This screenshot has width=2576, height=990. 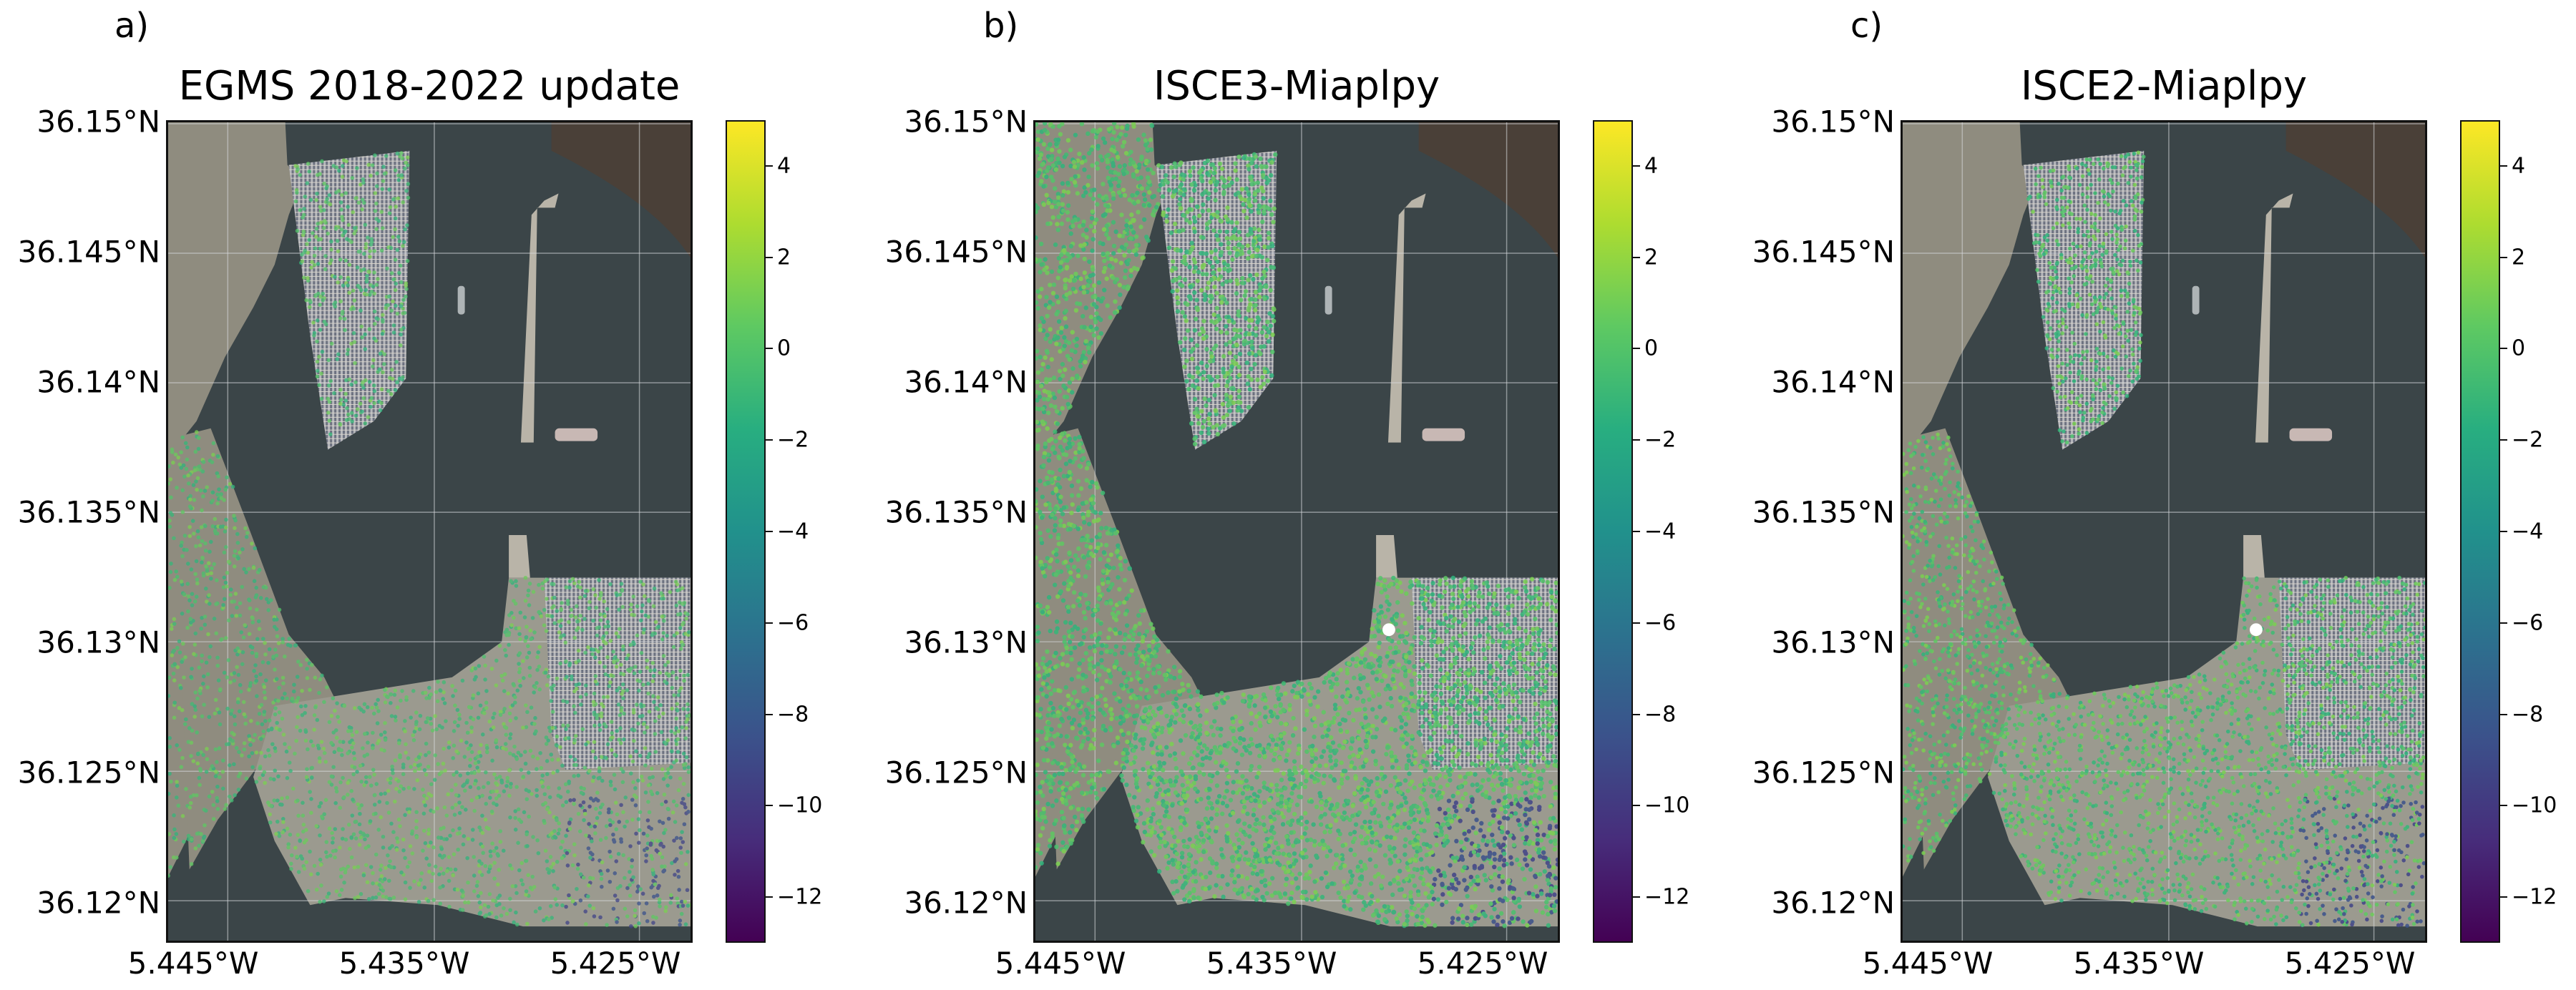 I want to click on ship, so click(x=1328, y=300).